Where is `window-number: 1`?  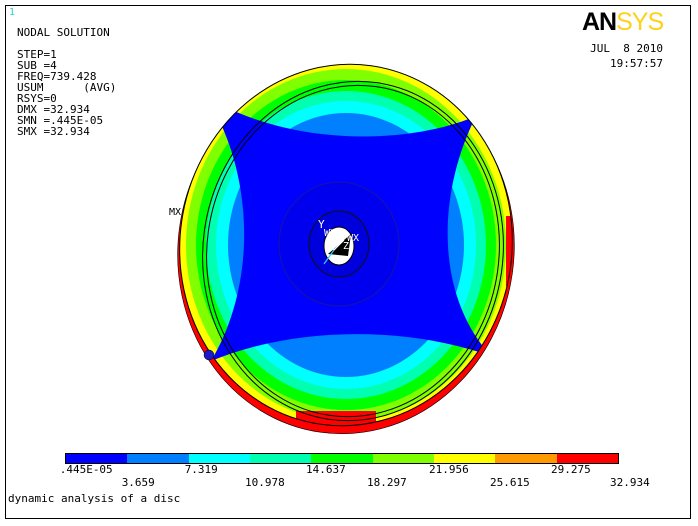 window-number: 1 is located at coordinates (12, 12).